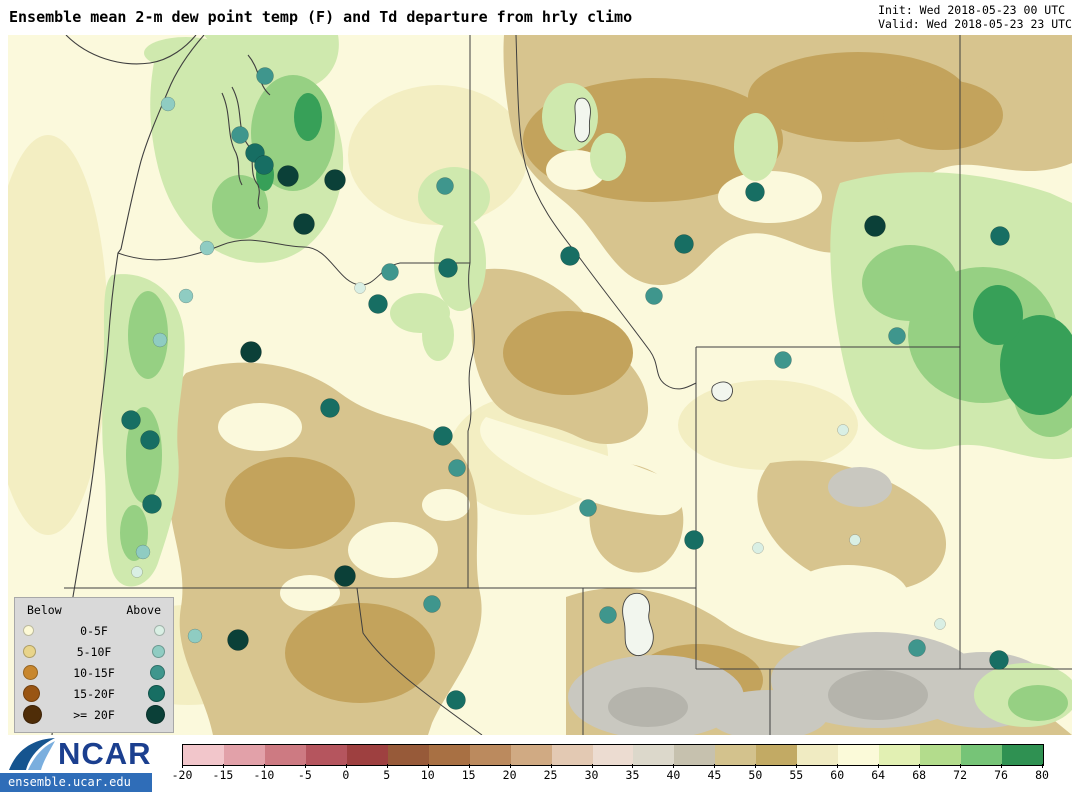 Image resolution: width=1080 pixels, height=792 pixels. What do you see at coordinates (94, 611) in the screenshot?
I see `legend-header: Below Above` at bounding box center [94, 611].